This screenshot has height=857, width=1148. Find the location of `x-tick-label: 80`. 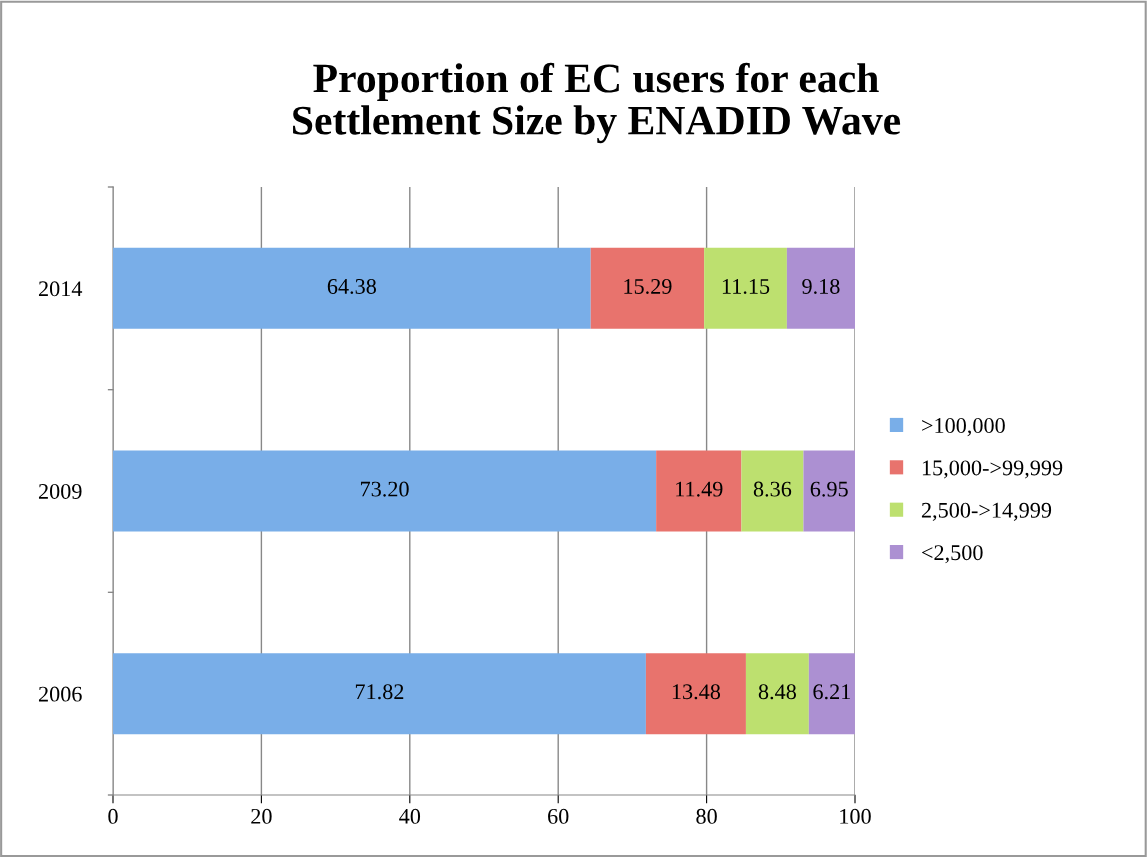

x-tick-label: 80 is located at coordinates (706, 816).